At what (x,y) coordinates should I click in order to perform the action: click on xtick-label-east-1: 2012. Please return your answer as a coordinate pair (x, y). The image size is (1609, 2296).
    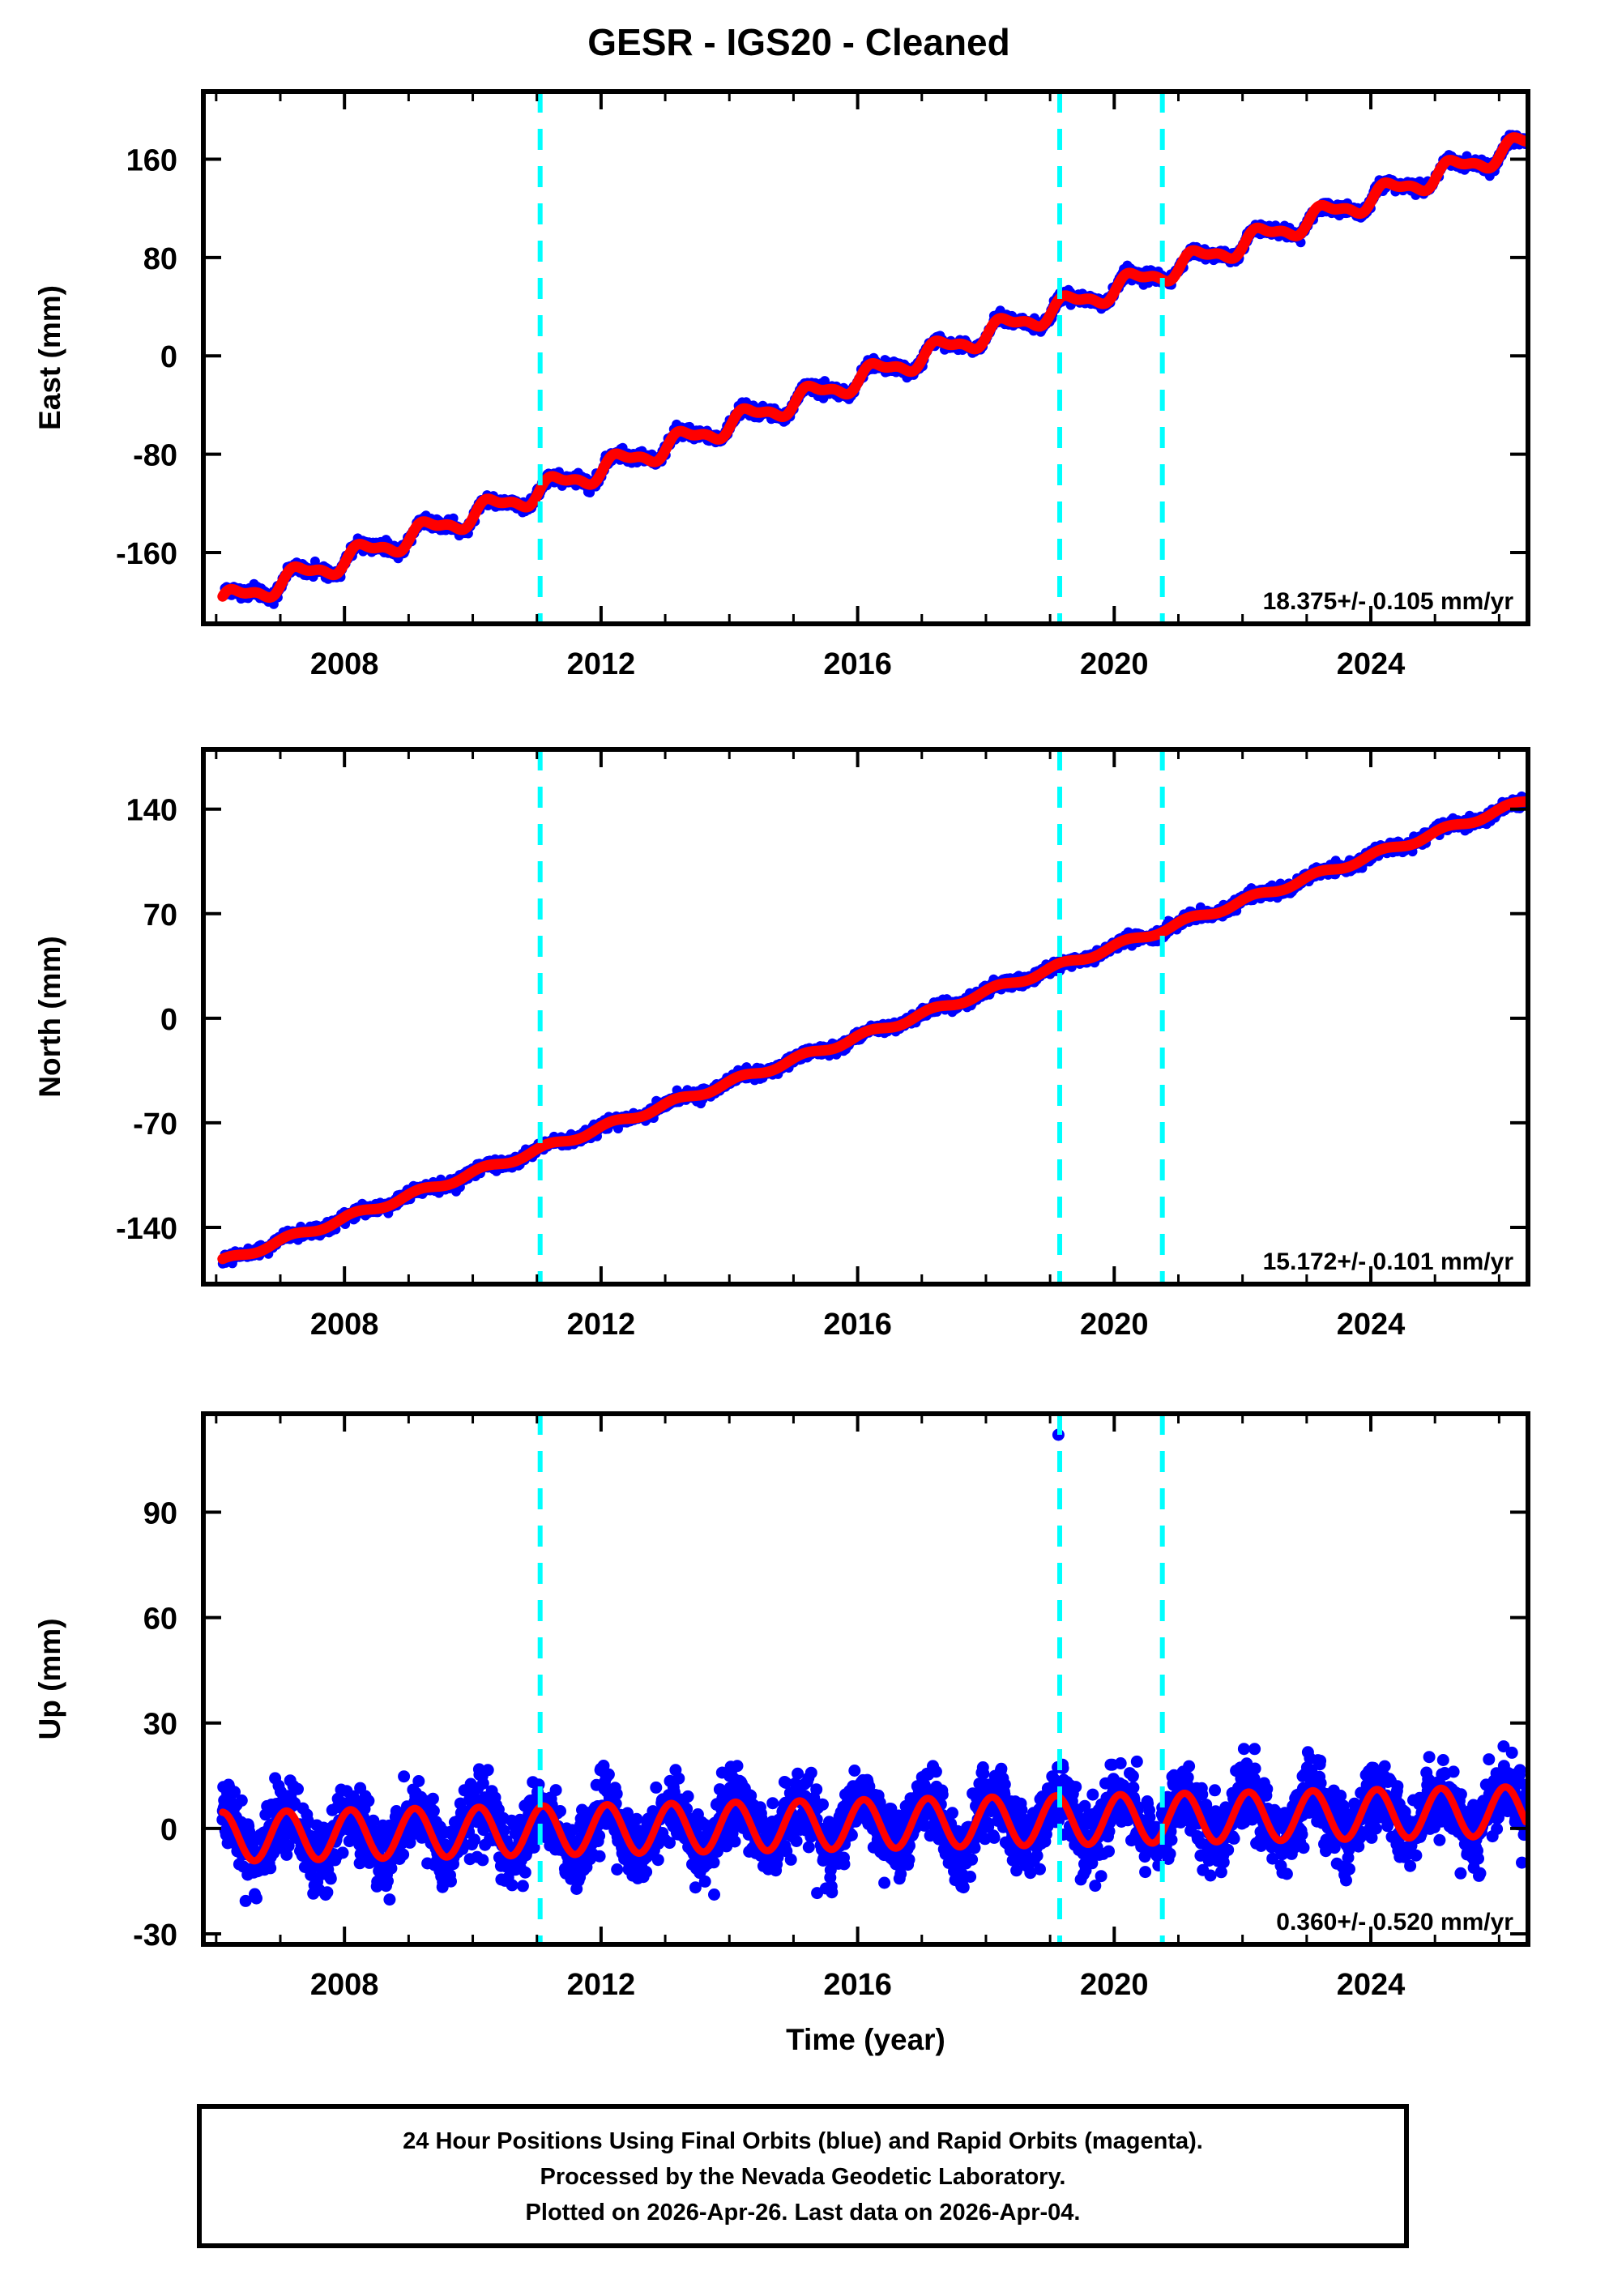
    Looking at the image, I should click on (601, 664).